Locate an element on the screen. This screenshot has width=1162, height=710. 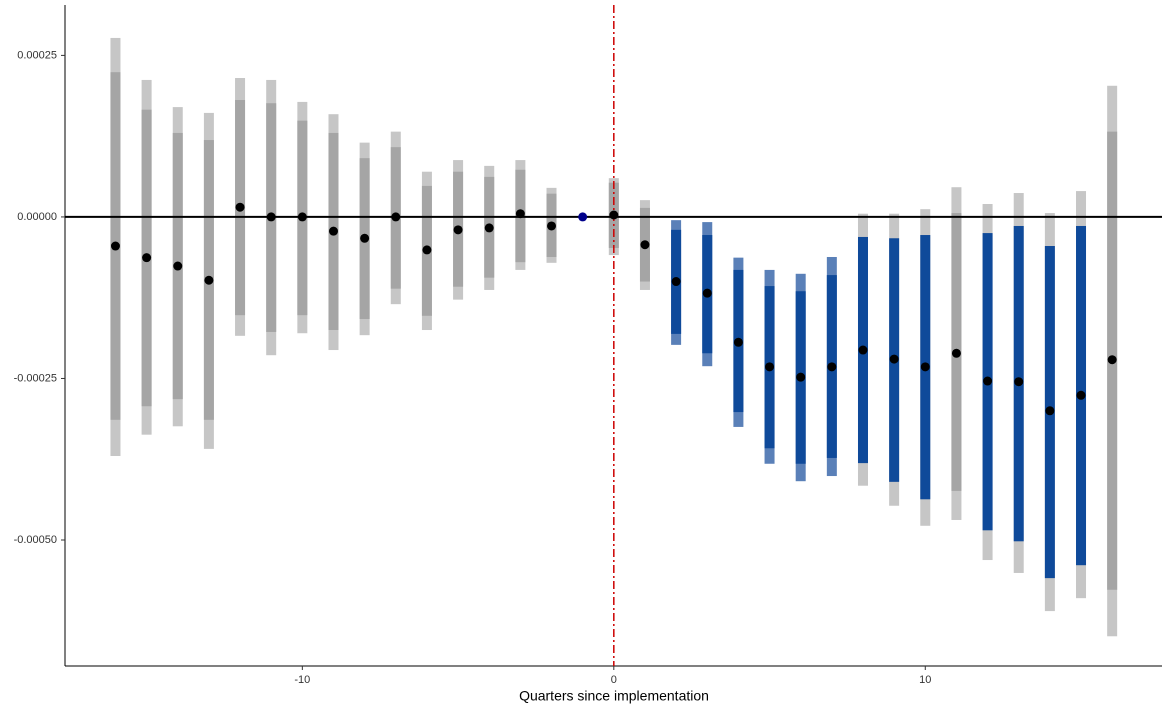
y-tick-label: -0.00050 is located at coordinates (35, 540).